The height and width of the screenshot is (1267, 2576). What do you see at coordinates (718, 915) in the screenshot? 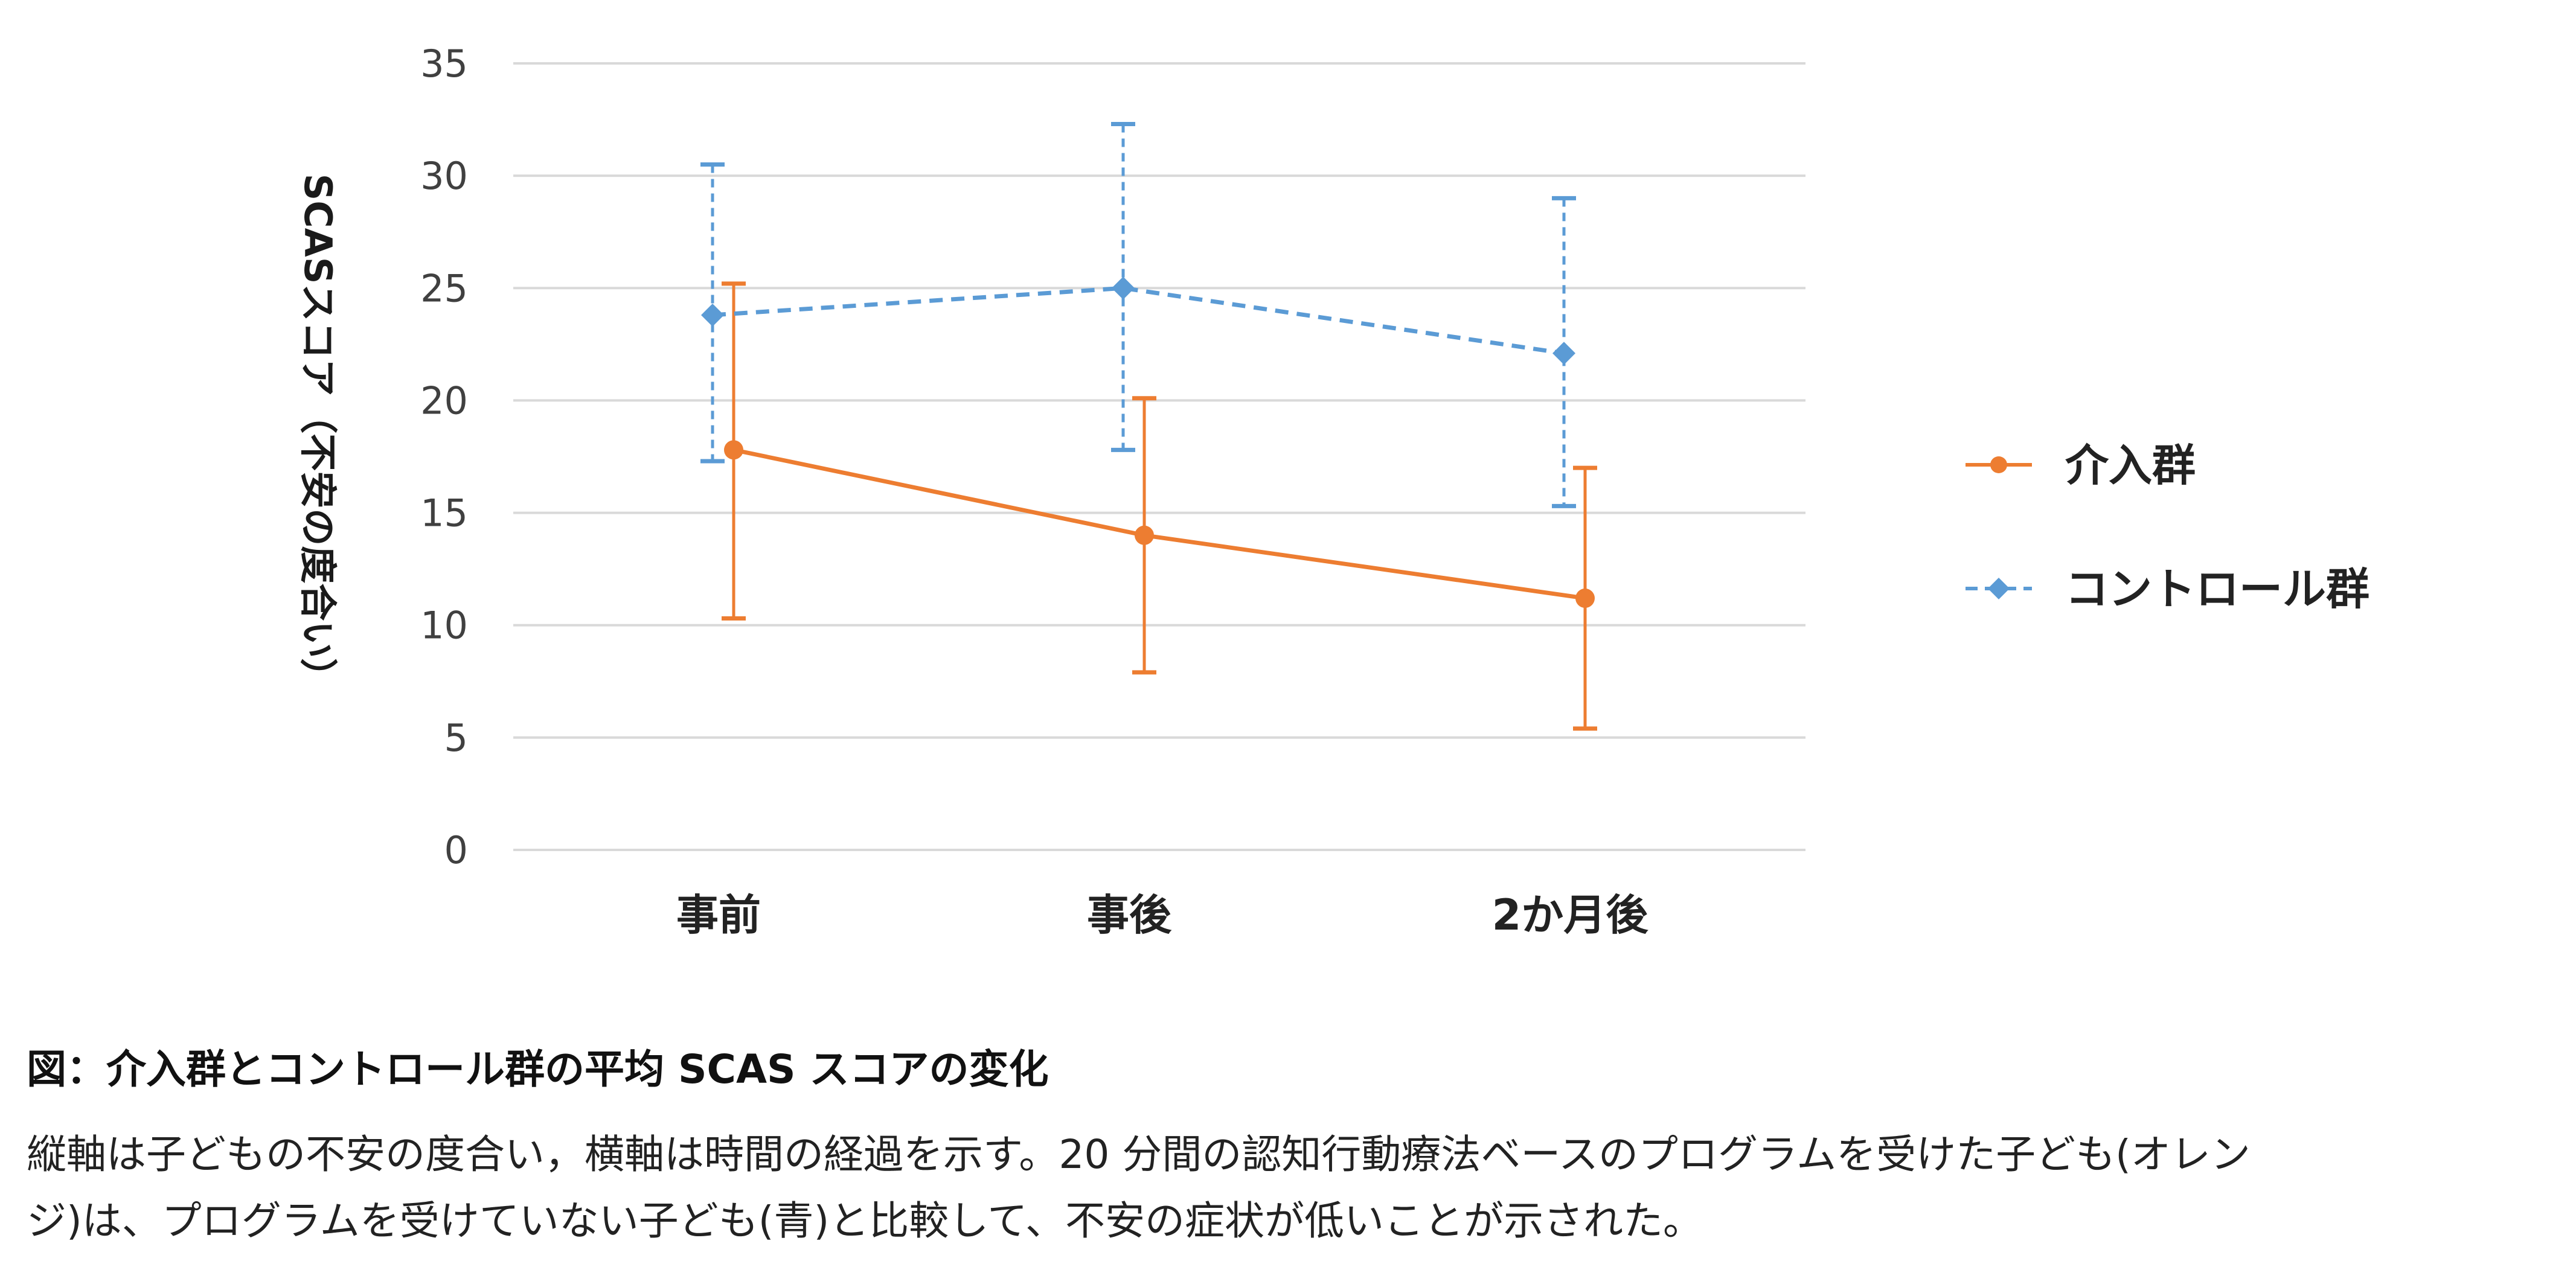
I see `x-tick-label: 事前` at bounding box center [718, 915].